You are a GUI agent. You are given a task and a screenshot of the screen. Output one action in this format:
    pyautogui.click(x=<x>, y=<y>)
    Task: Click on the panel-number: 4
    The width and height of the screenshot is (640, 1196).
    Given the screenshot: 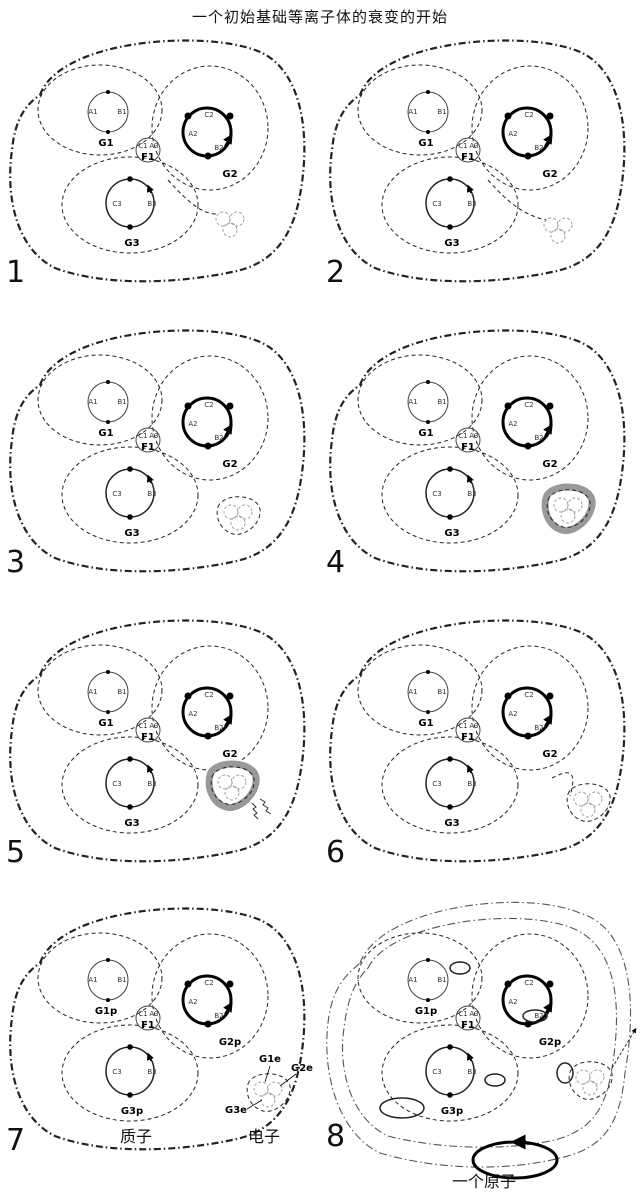 What is the action you would take?
    pyautogui.click(x=335, y=562)
    